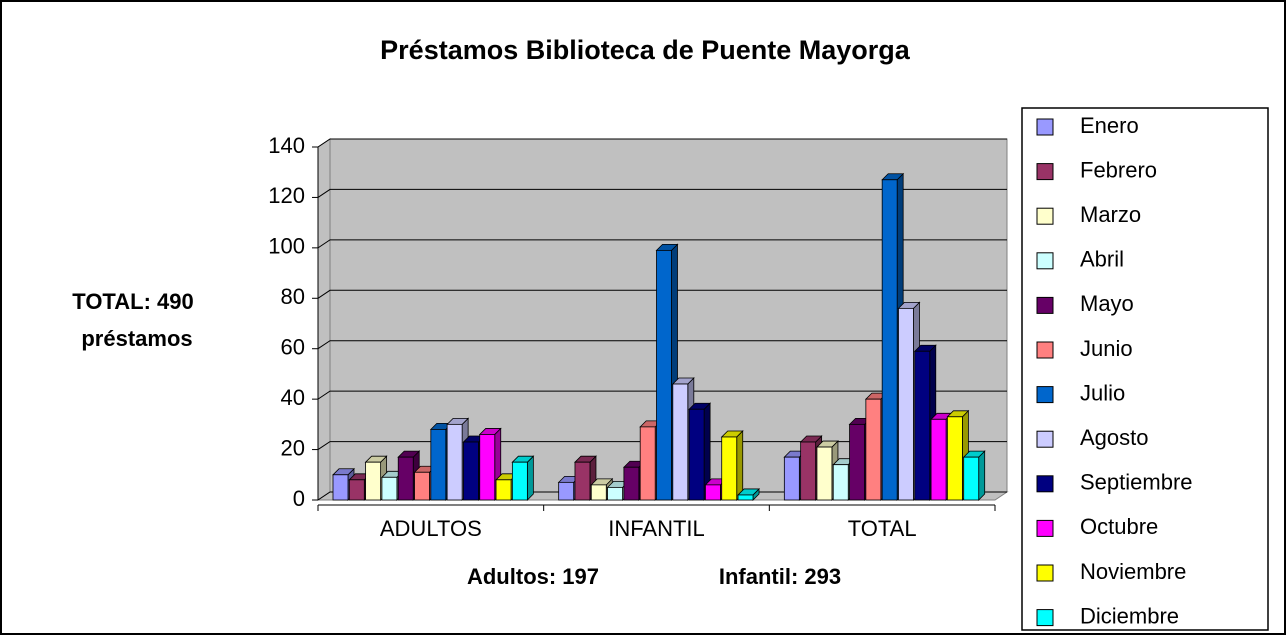  I want to click on legend-label: Junio, so click(1106, 348).